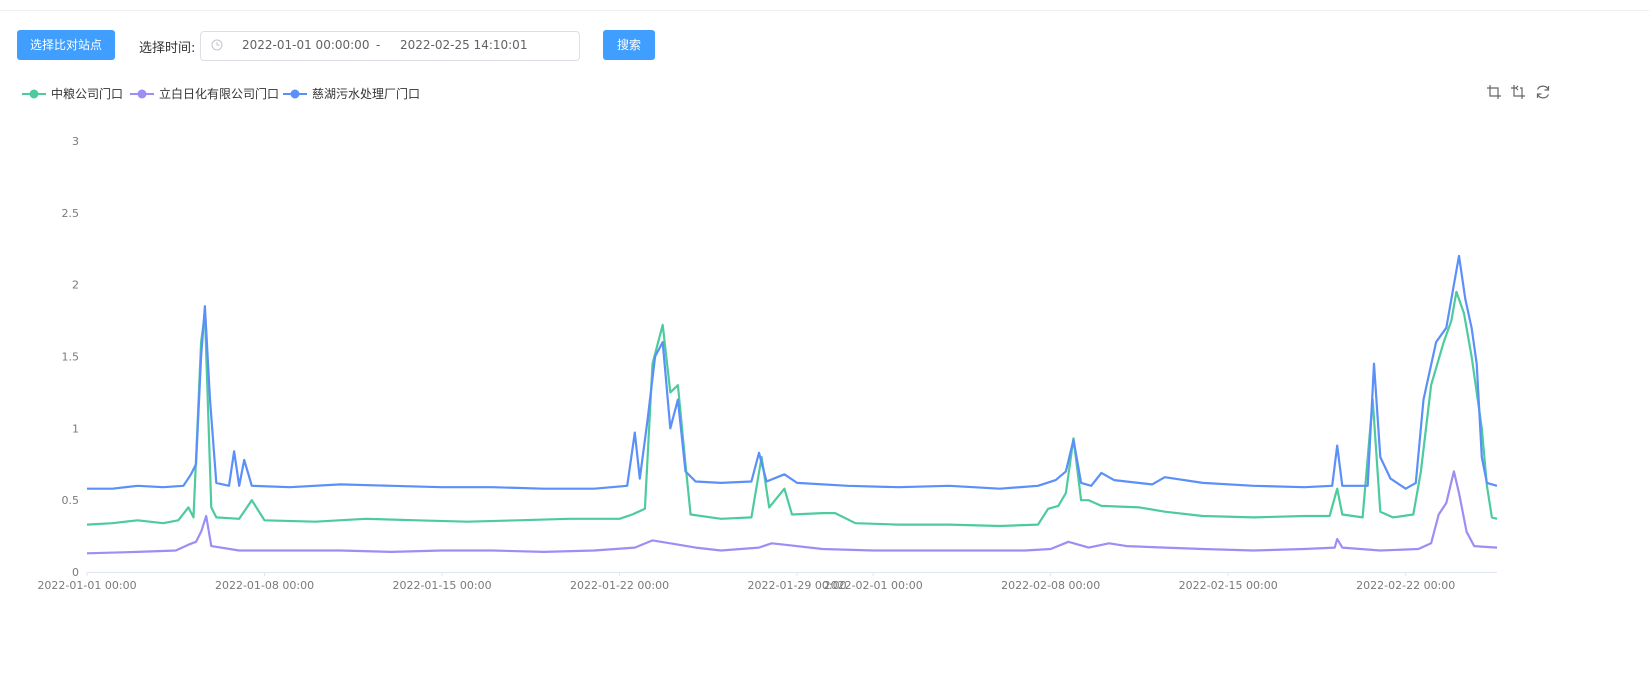  Describe the element at coordinates (167, 48) in the screenshot. I see `time-label: 选择时间:` at that location.